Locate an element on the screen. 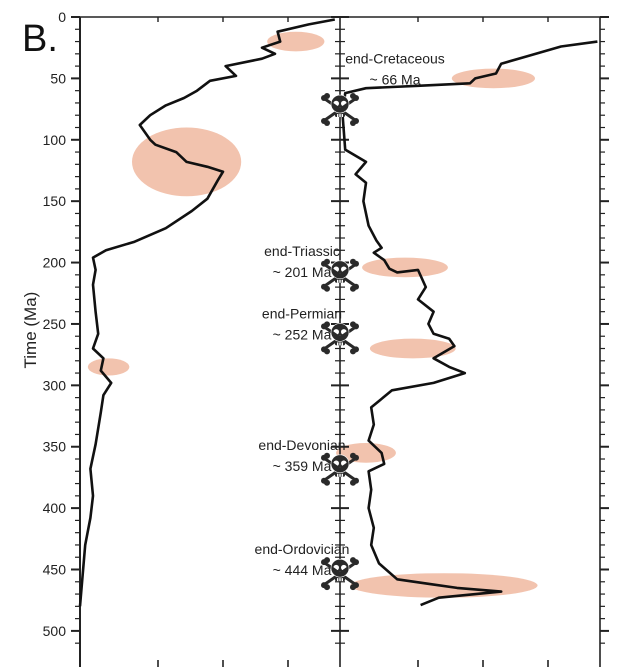 The width and height of the screenshot is (640, 667). extinction-age: ~ 252 Ma is located at coordinates (302, 334).